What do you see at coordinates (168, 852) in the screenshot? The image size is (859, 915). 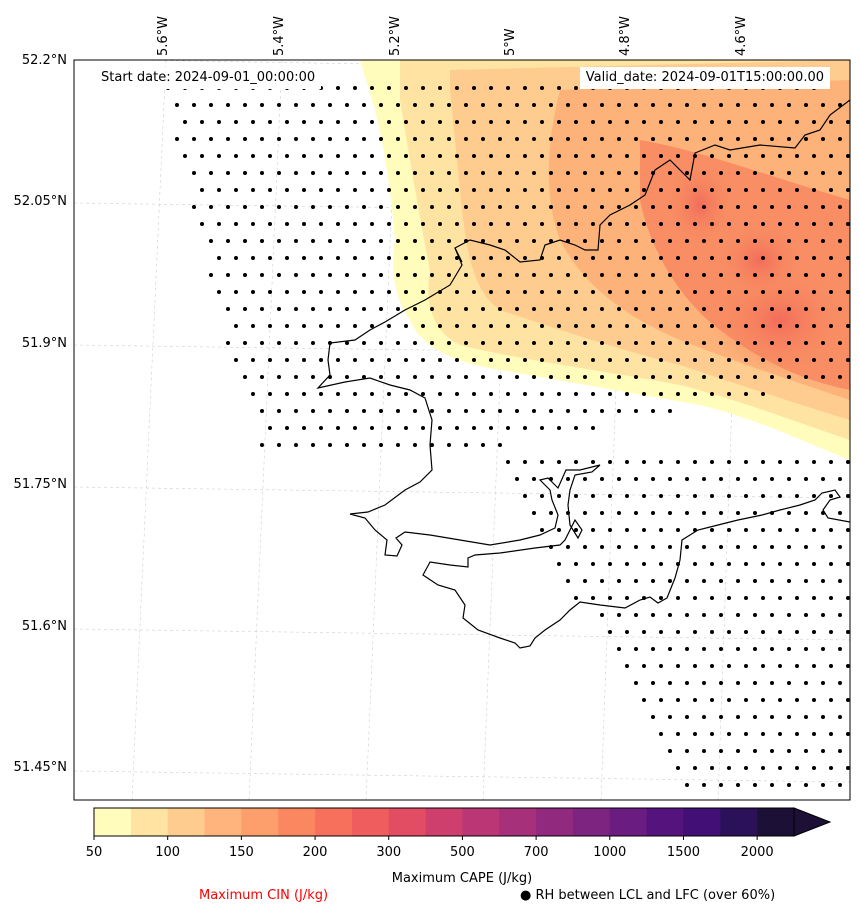 I see `colorbar-tick-label: 100` at bounding box center [168, 852].